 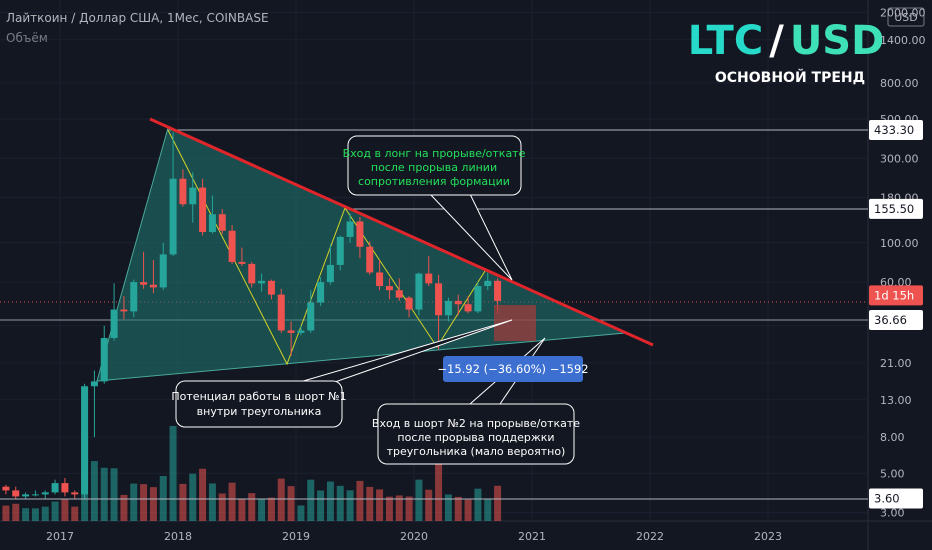 What do you see at coordinates (60, 536) in the screenshot?
I see `x-tick-label: 2017` at bounding box center [60, 536].